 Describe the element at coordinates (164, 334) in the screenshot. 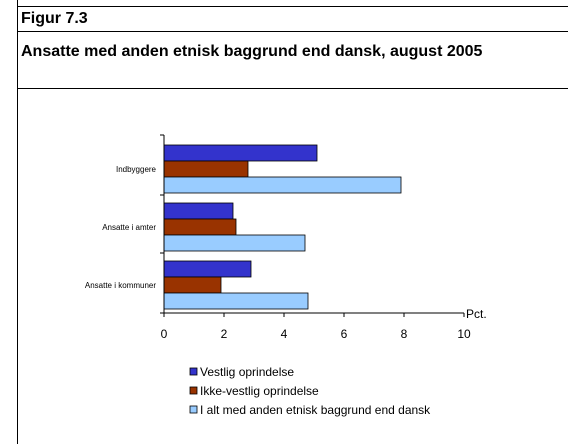

I see `x-tick-label-1: 0` at that location.